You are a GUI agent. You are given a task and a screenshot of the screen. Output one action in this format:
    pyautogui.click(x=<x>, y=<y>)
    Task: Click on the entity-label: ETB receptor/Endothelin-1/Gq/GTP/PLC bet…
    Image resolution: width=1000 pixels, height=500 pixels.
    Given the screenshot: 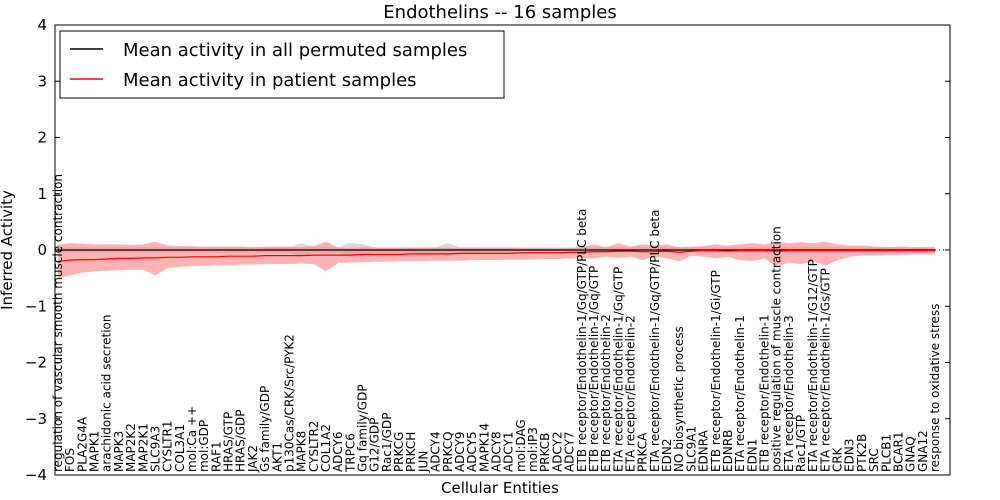 What is the action you would take?
    pyautogui.click(x=582, y=340)
    